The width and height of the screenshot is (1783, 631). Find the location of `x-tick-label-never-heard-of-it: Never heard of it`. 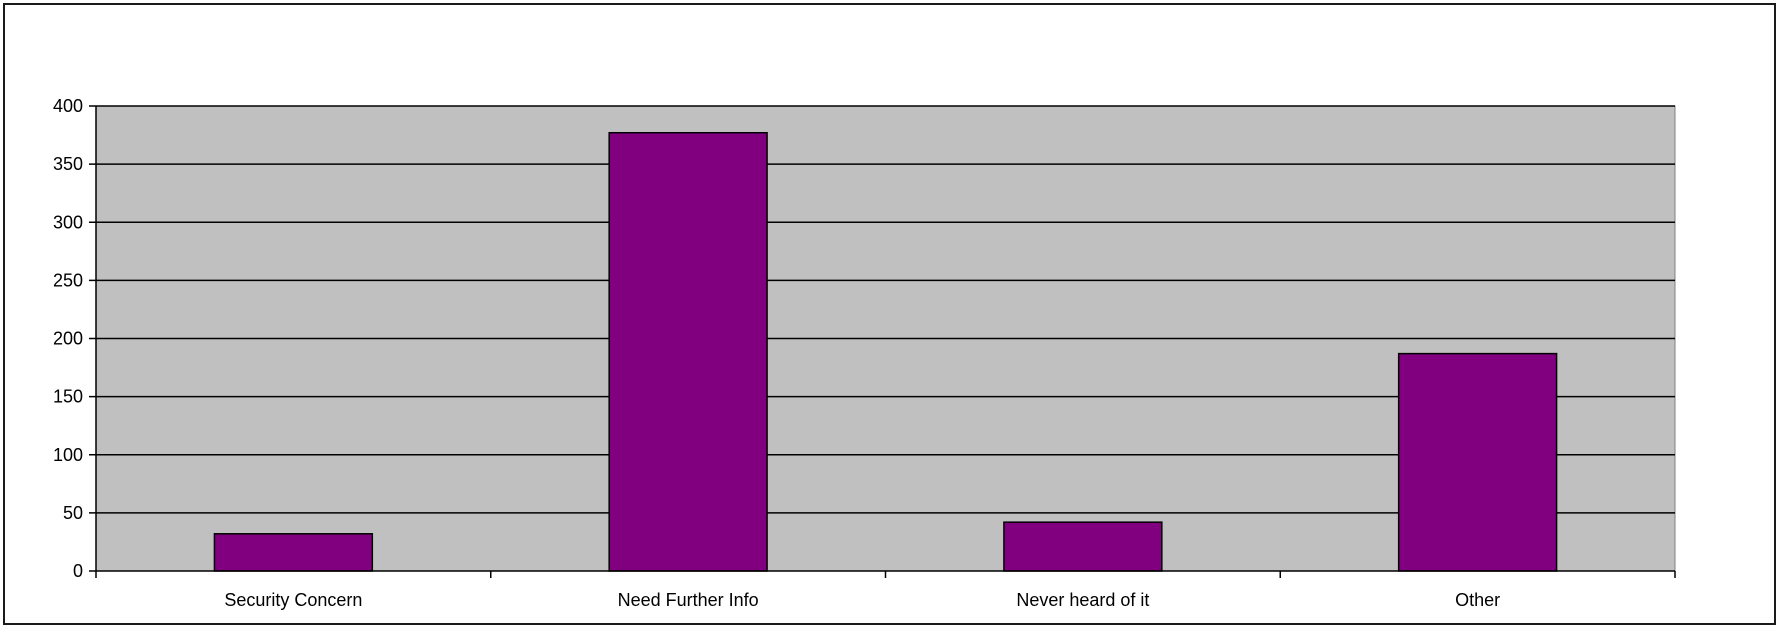

x-tick-label-never-heard-of-it: Never heard of it is located at coordinates (1082, 600).